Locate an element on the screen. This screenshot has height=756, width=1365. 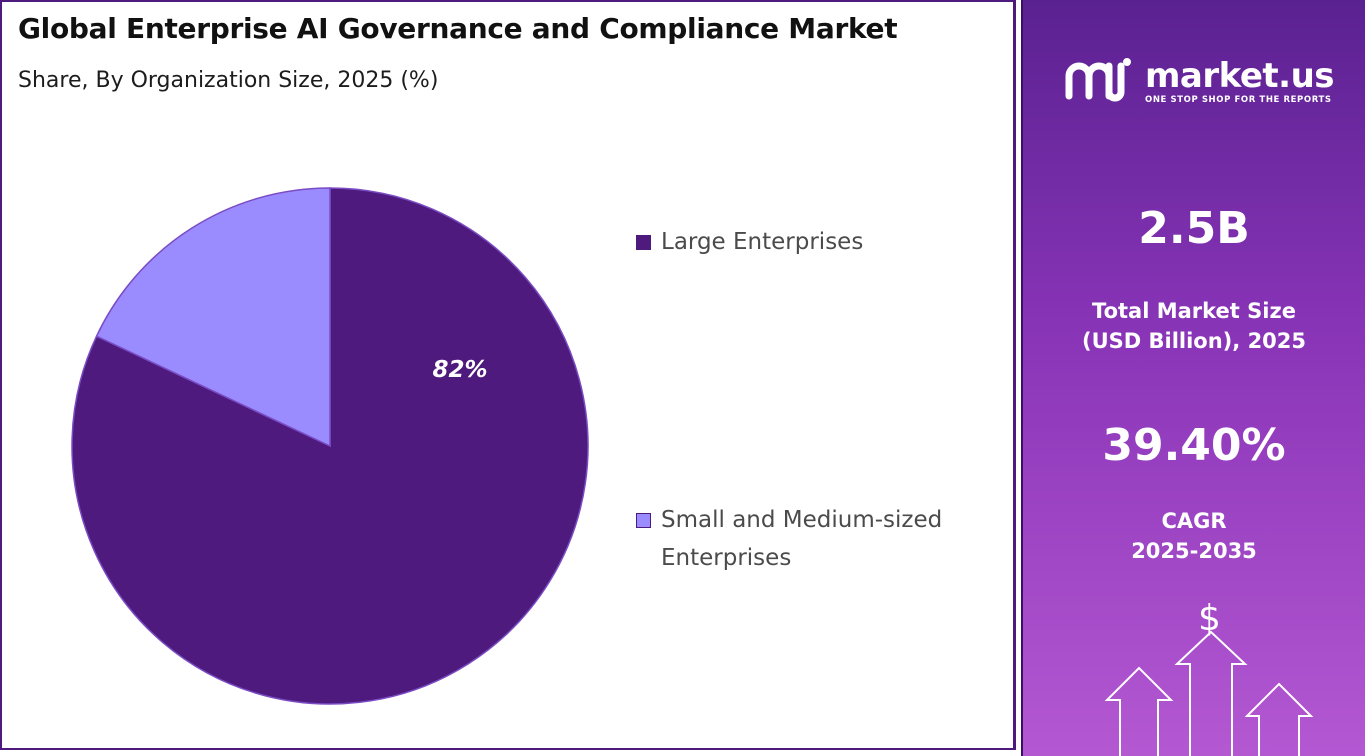
legend-swatch-large-enterprises is located at coordinates (643, 242).